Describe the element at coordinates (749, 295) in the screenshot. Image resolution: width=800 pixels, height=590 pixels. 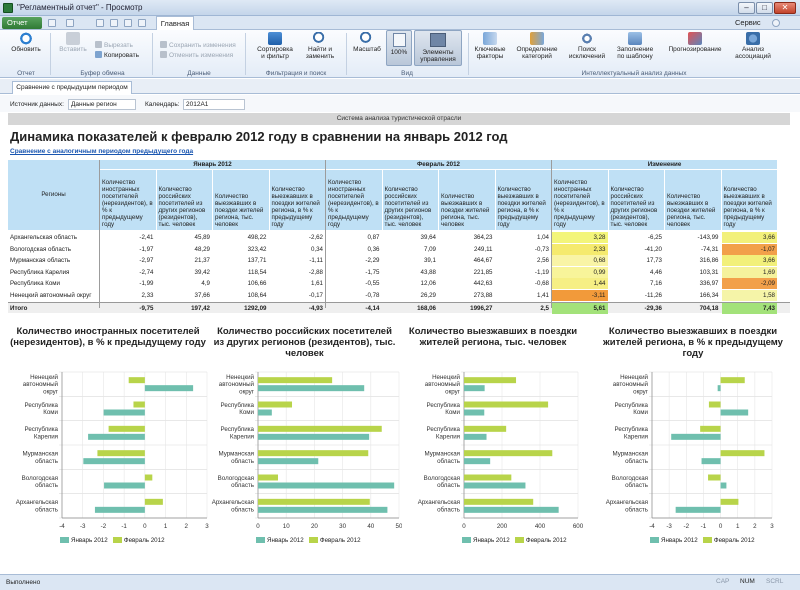
I see `value-cell: 1,58` at that location.